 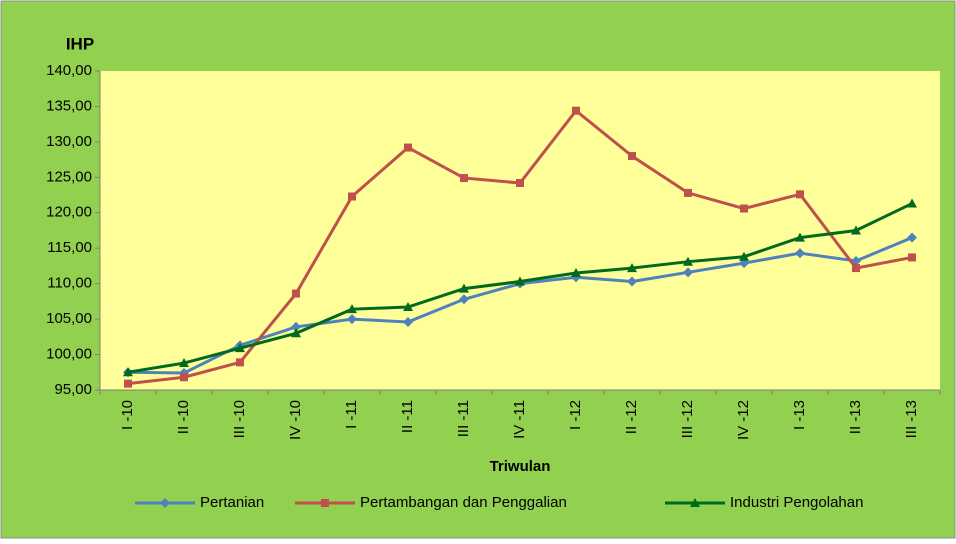 I want to click on x-tick-label: IV -11, so click(x=519, y=419).